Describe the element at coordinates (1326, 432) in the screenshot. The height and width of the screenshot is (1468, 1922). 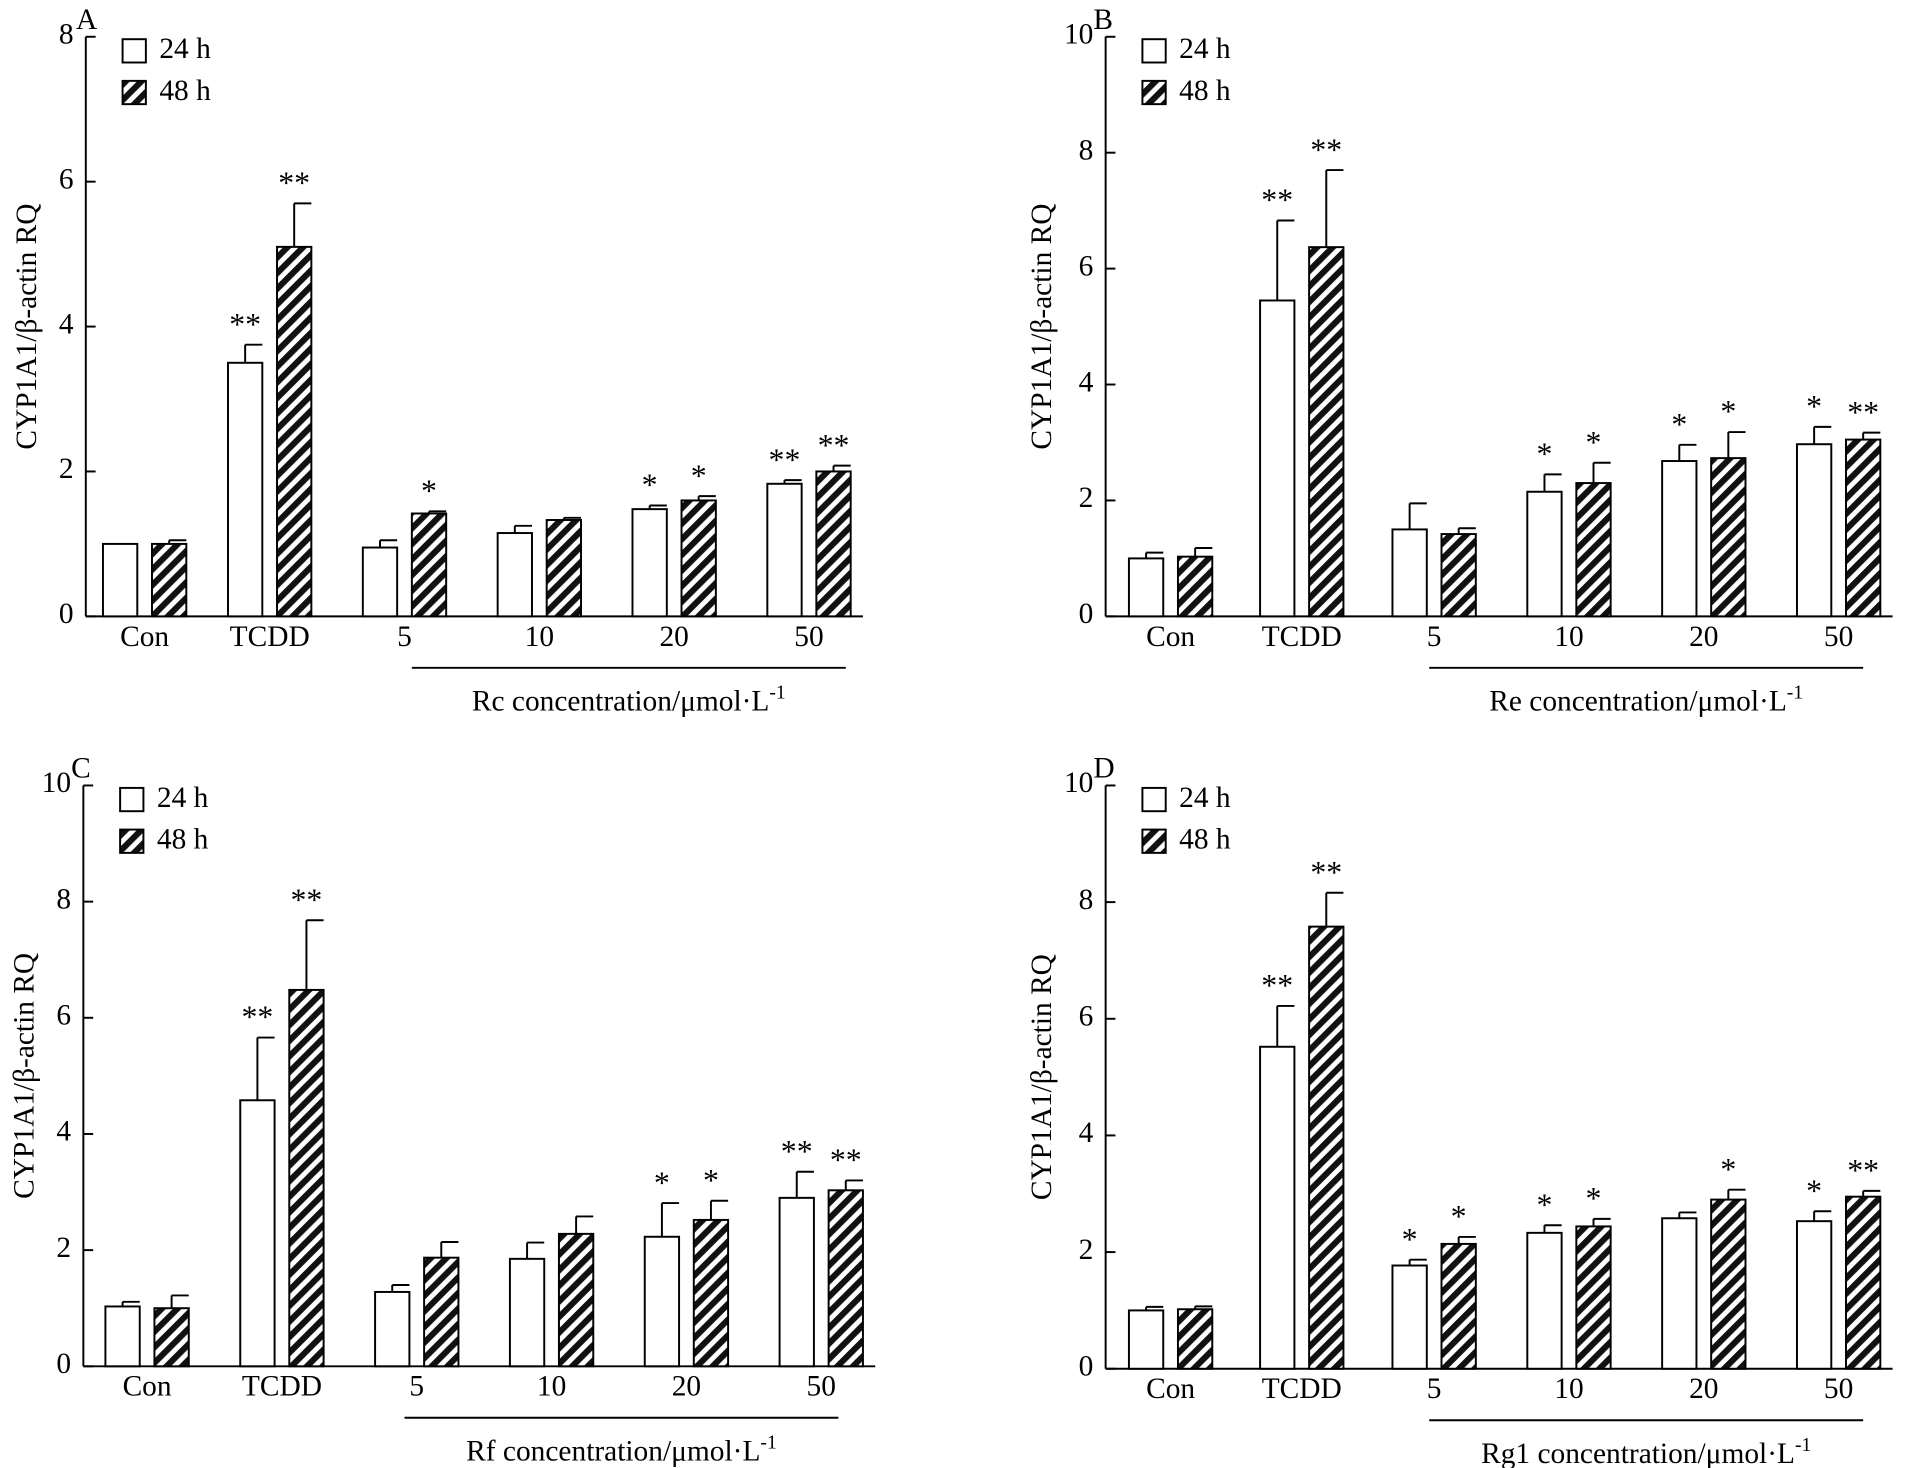
I see `bar-48h-TCDD` at that location.